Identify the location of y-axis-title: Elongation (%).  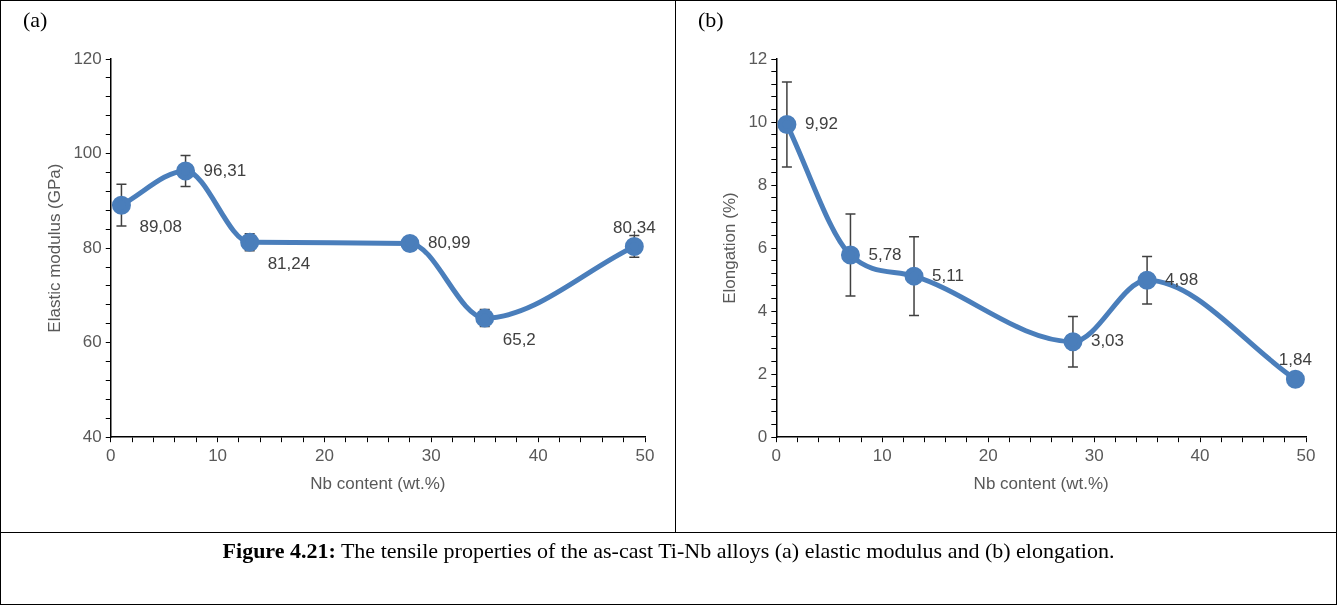
(729, 248).